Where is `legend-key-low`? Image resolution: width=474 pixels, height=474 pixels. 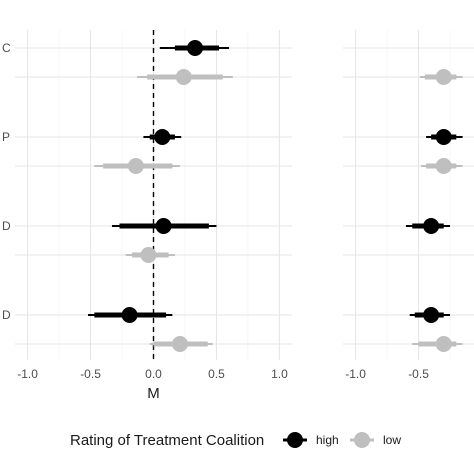
legend-key-low is located at coordinates (362, 440).